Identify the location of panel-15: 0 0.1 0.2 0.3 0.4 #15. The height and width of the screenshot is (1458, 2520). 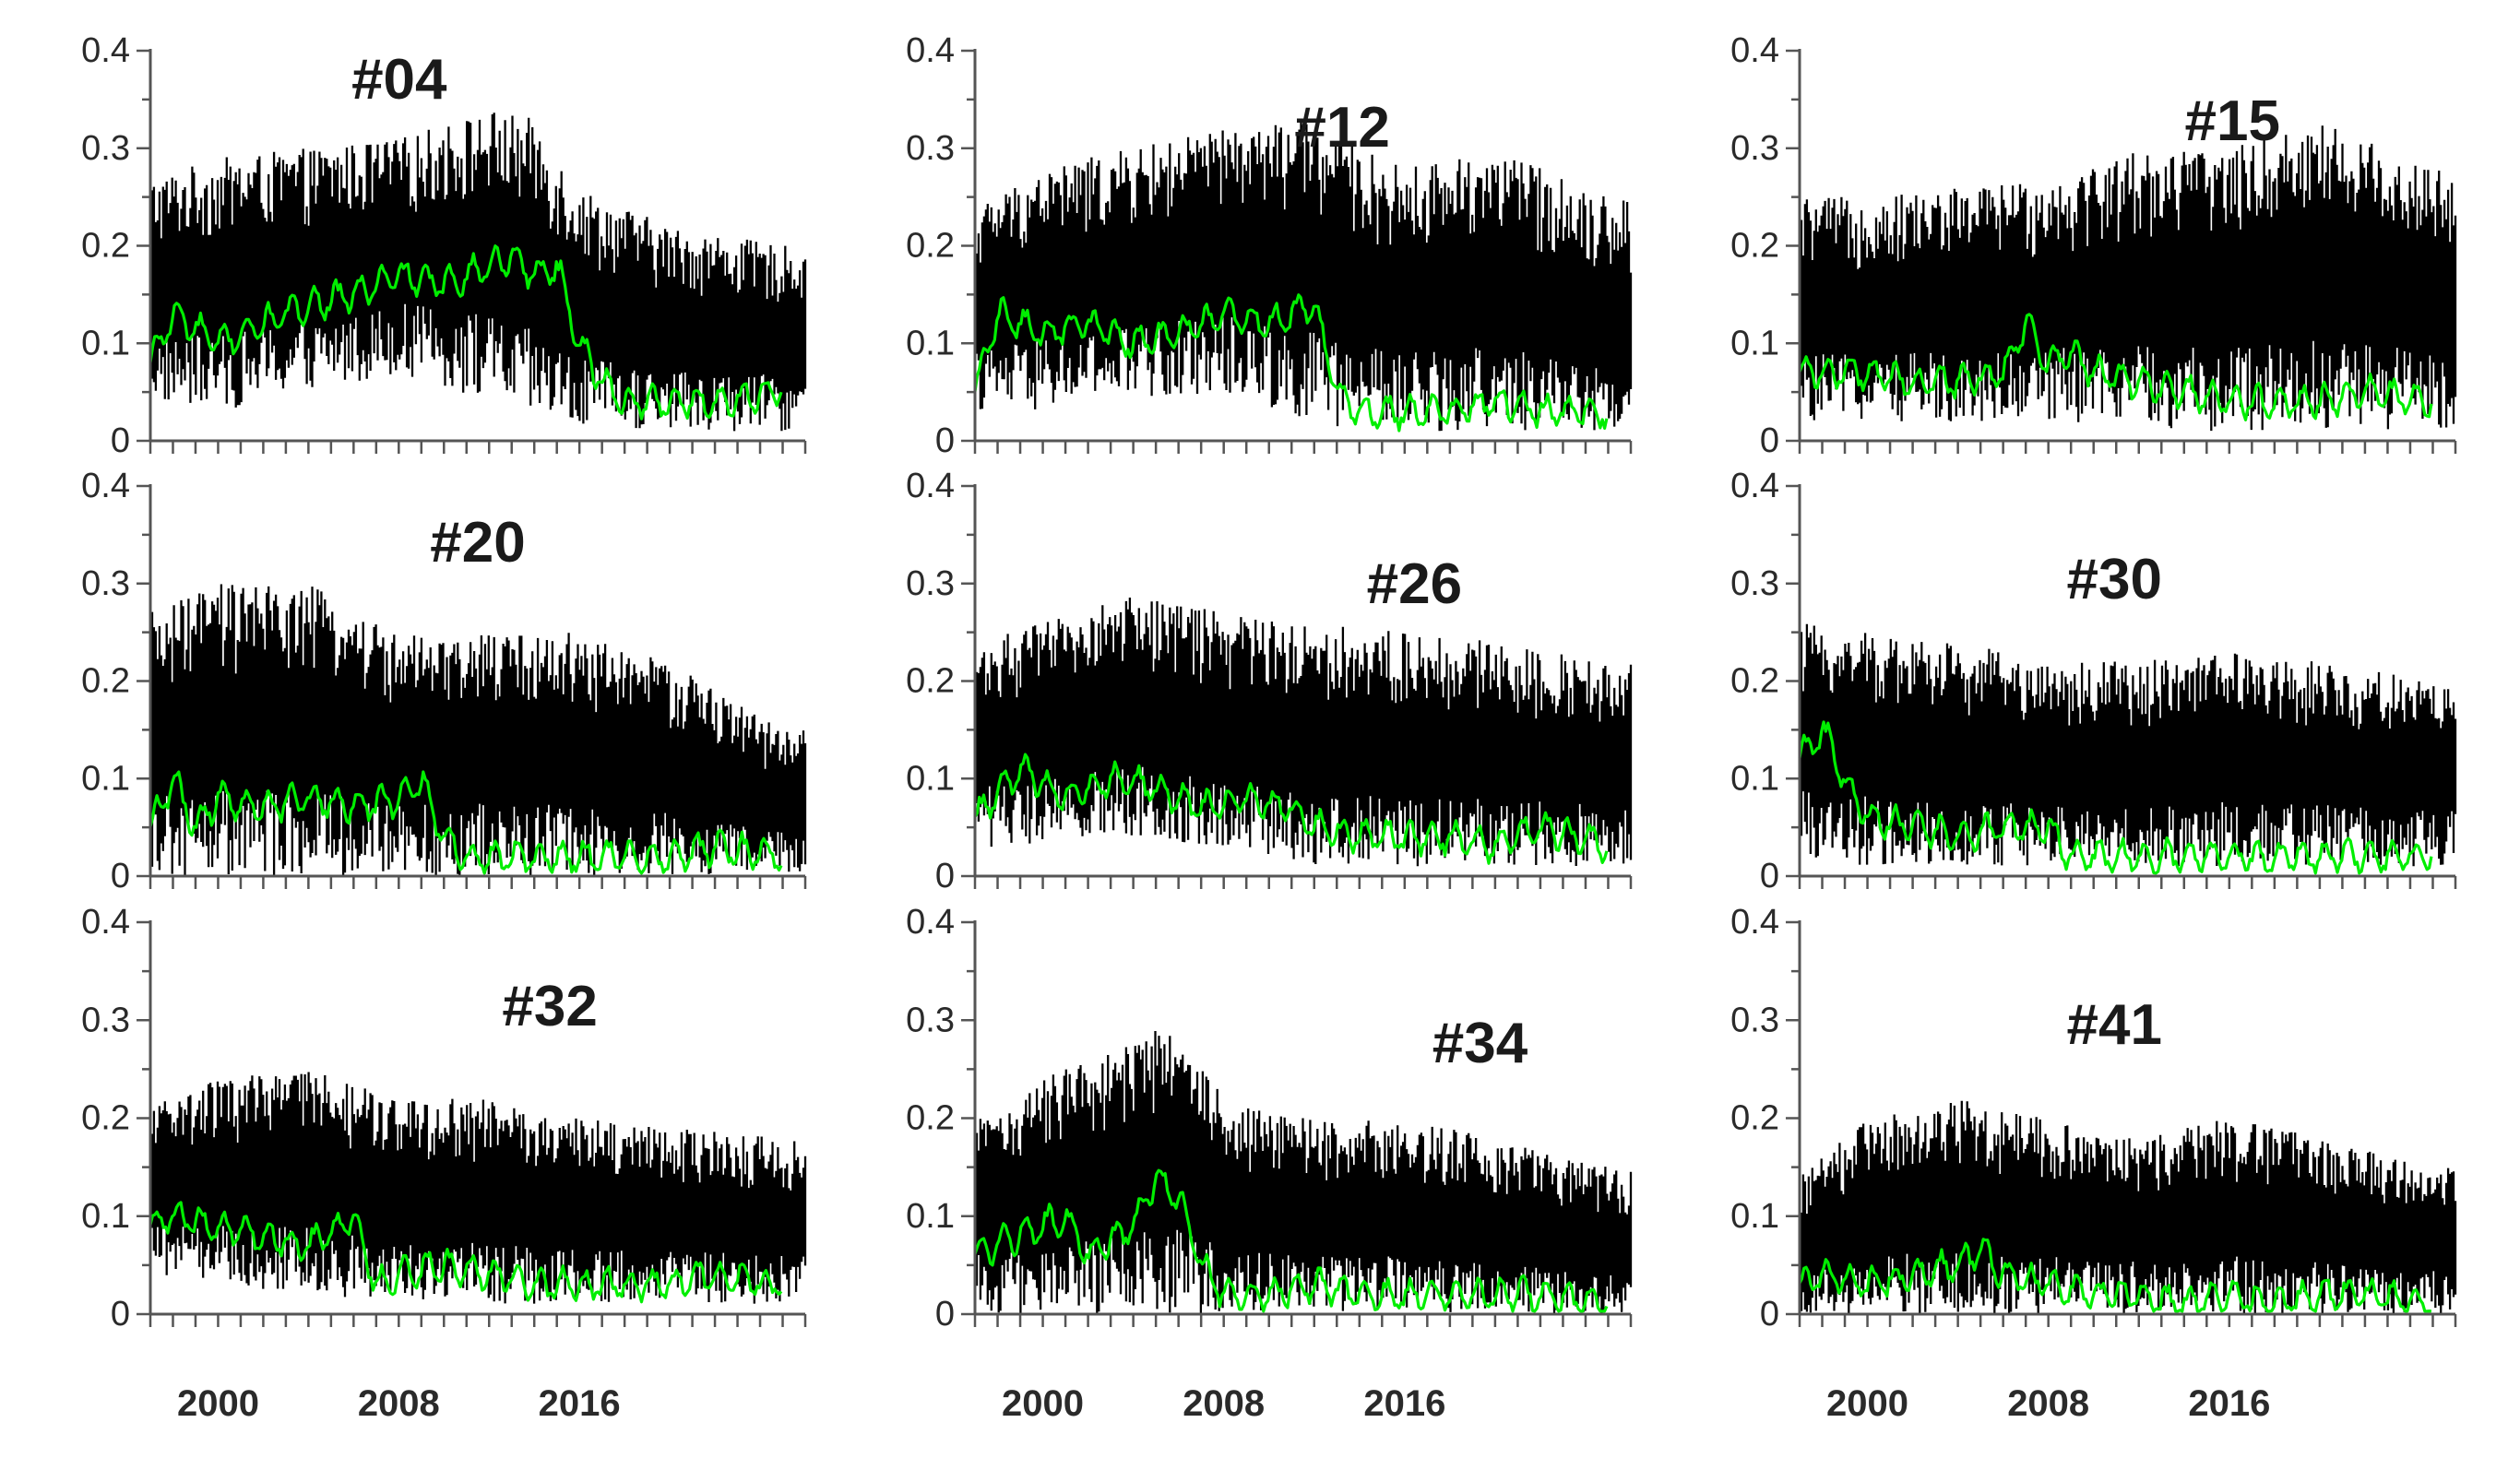
(2093, 246).